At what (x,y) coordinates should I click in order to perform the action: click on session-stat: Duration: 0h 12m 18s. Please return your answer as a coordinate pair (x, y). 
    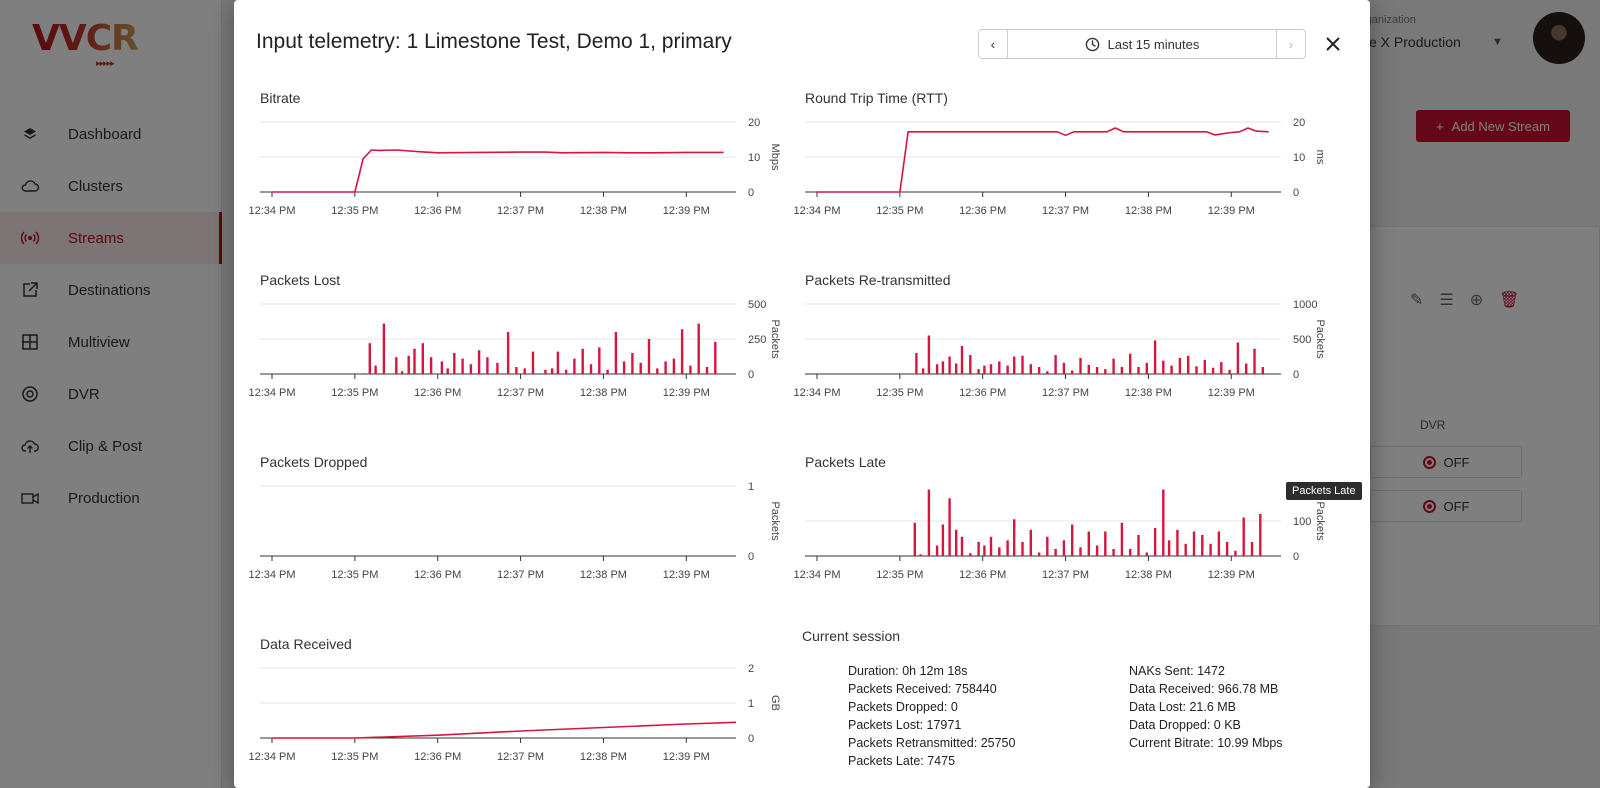
    Looking at the image, I should click on (908, 671).